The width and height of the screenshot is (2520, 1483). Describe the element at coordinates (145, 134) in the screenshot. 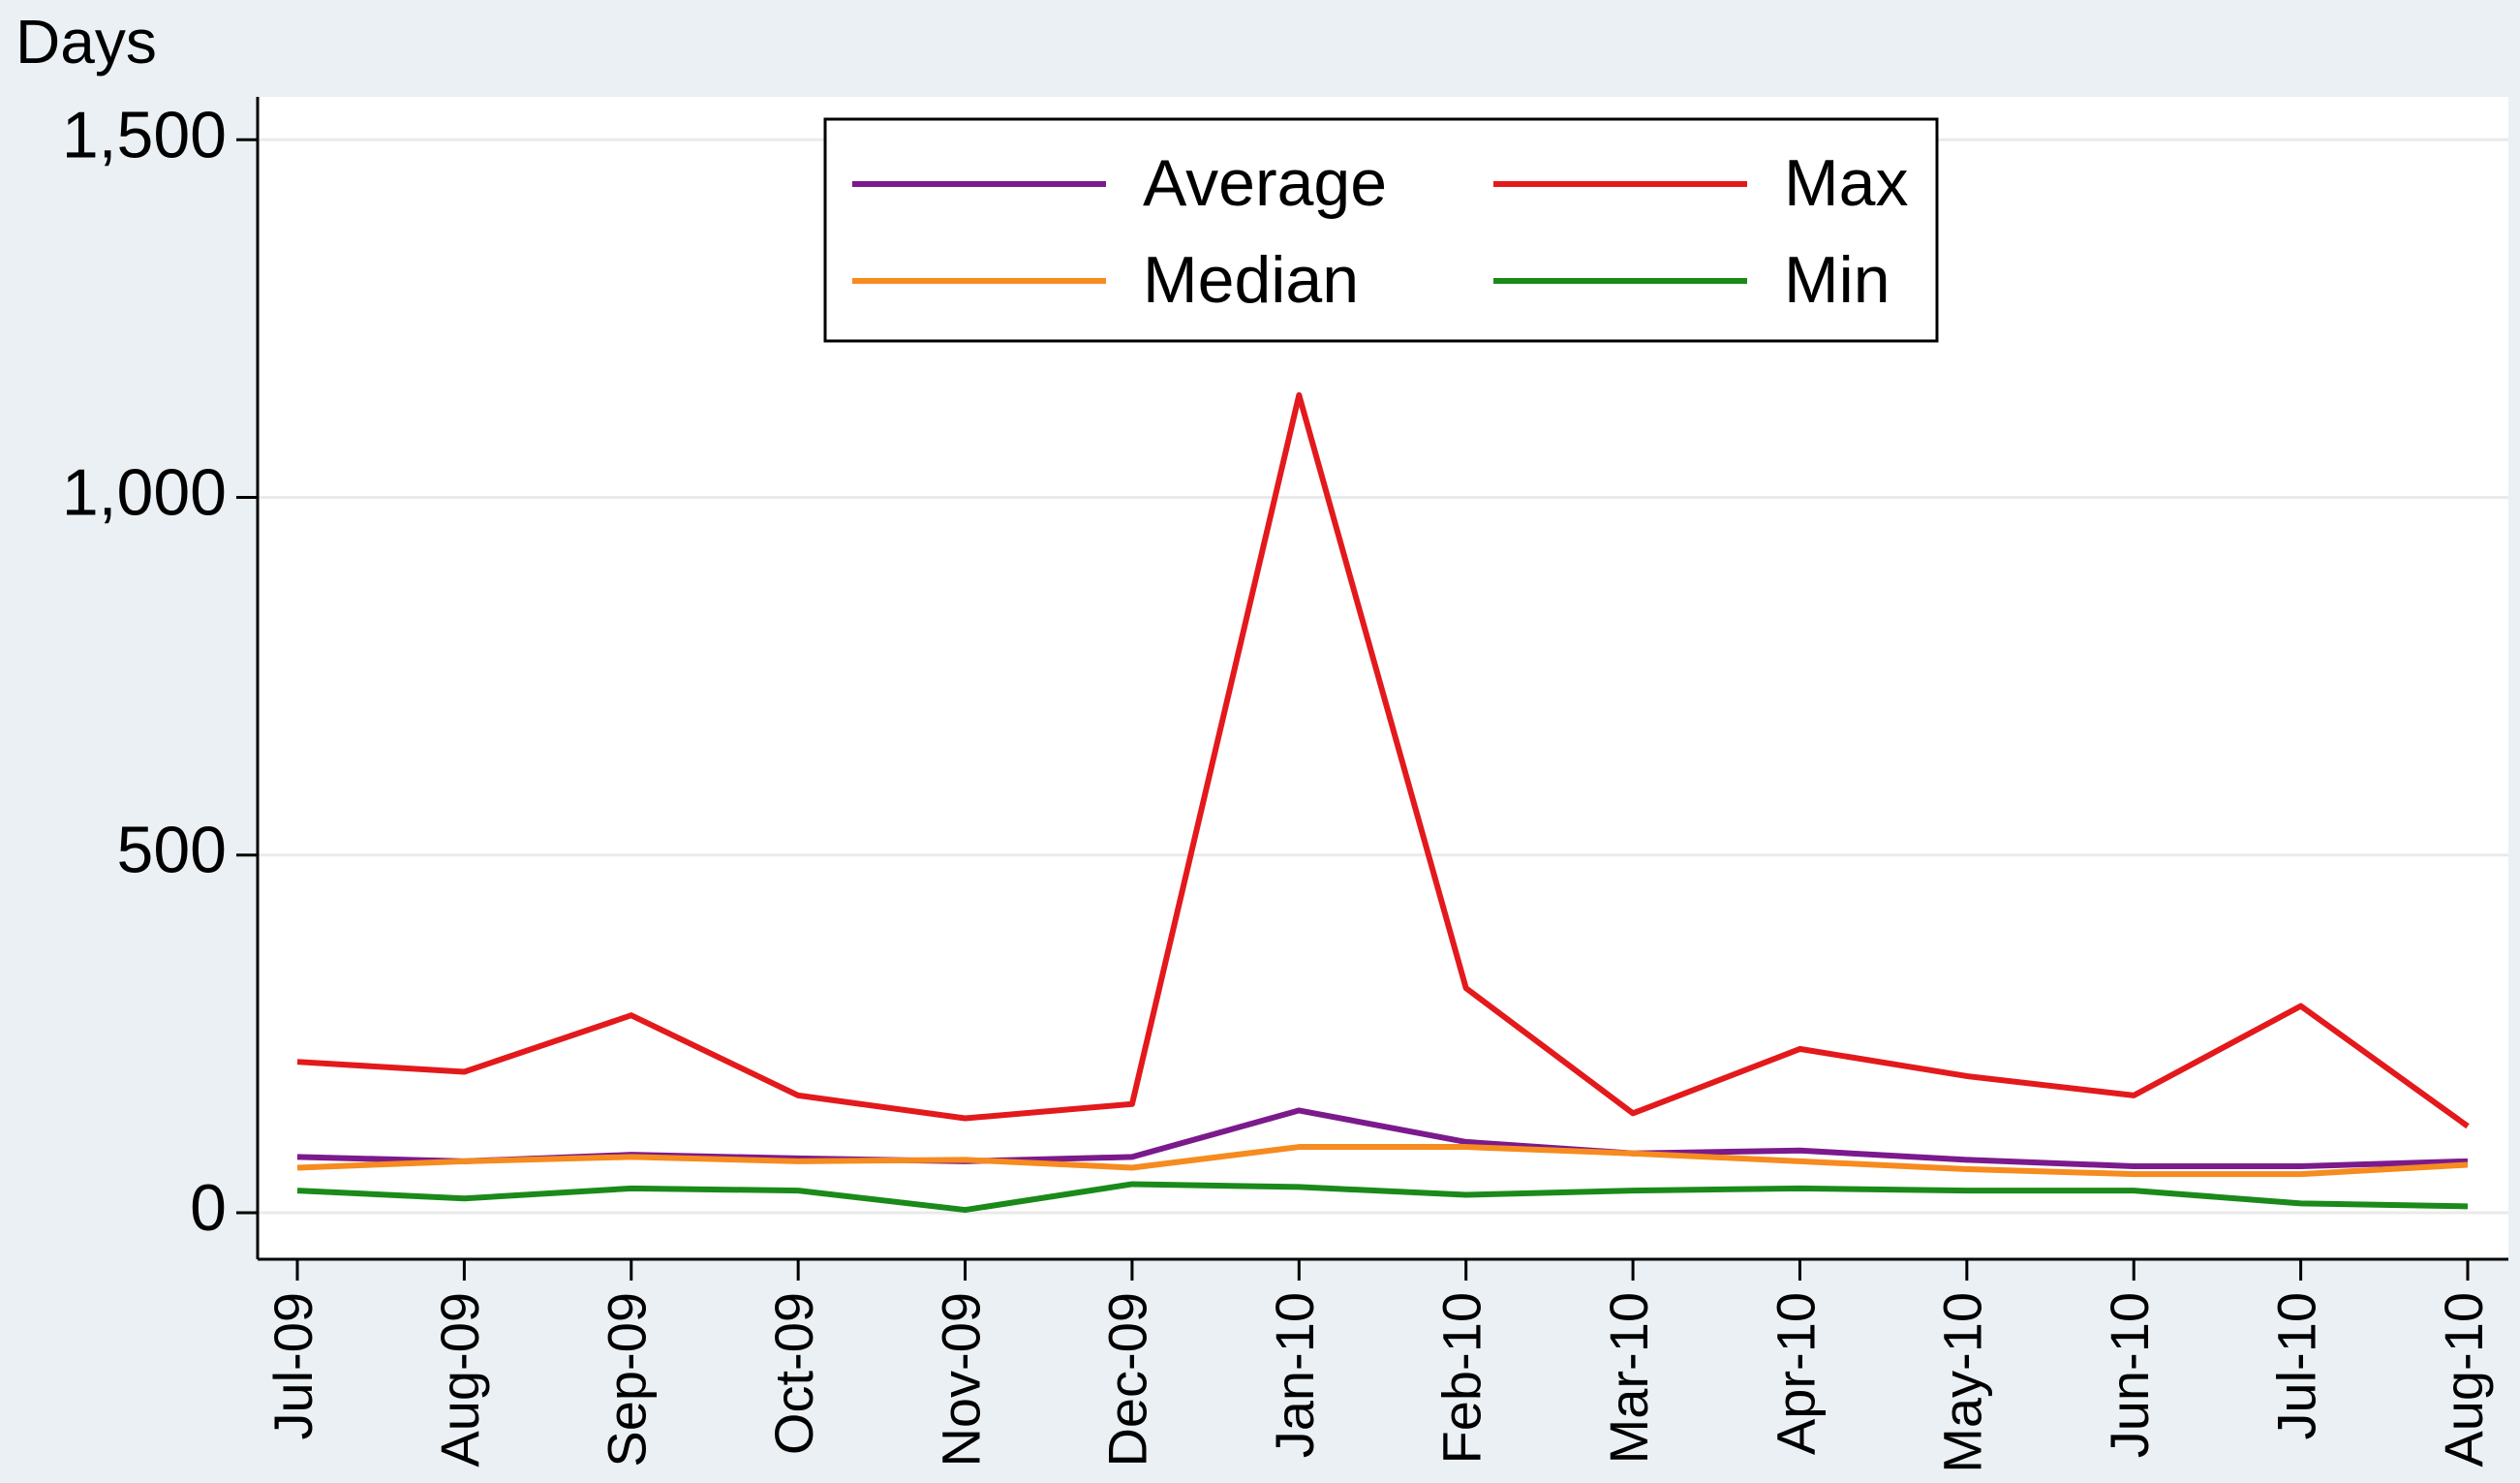

I see `y-tick-label: 1,500` at that location.